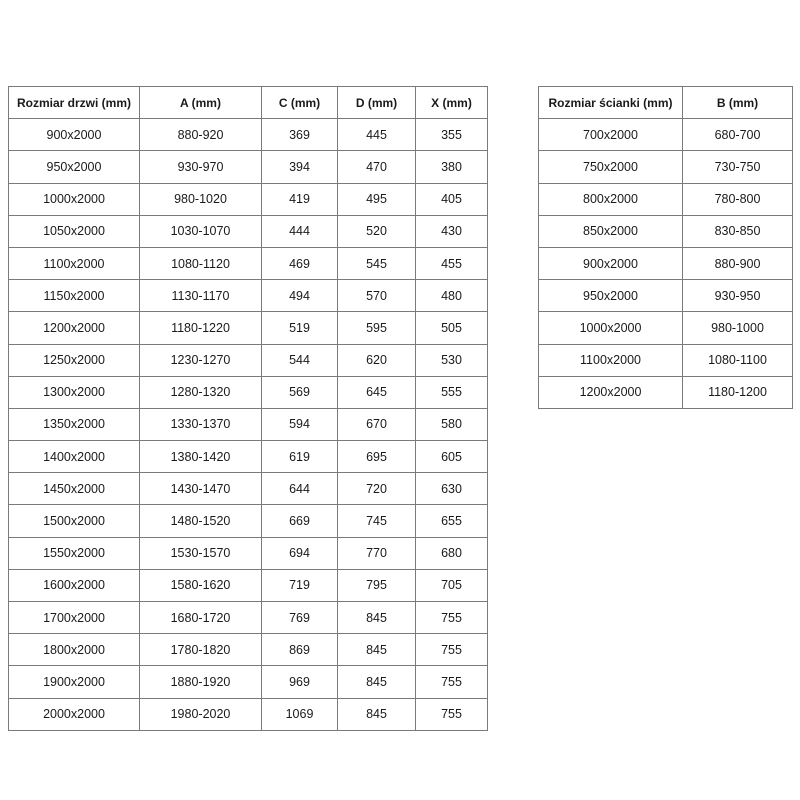 The image size is (800, 800). I want to click on cell-value: 980-1000, so click(737, 328).